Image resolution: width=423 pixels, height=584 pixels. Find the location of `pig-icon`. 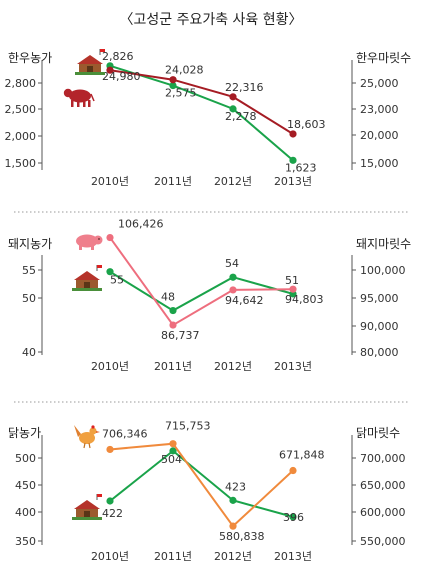

pig-icon is located at coordinates (89, 242).